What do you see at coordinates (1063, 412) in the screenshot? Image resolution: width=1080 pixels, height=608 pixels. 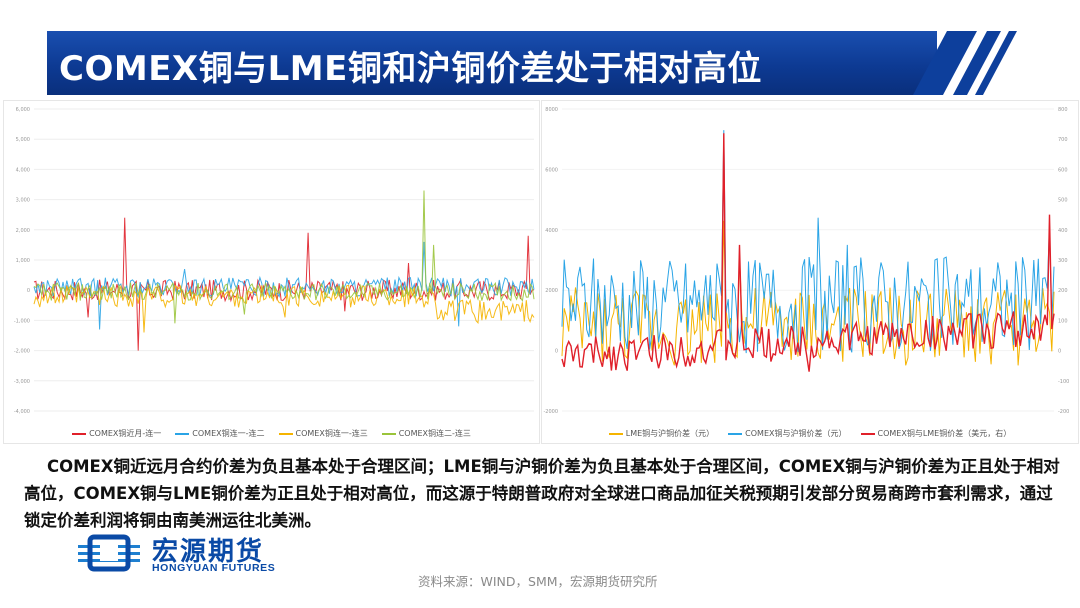 I see `y-tick-label-right: -200` at bounding box center [1063, 412].